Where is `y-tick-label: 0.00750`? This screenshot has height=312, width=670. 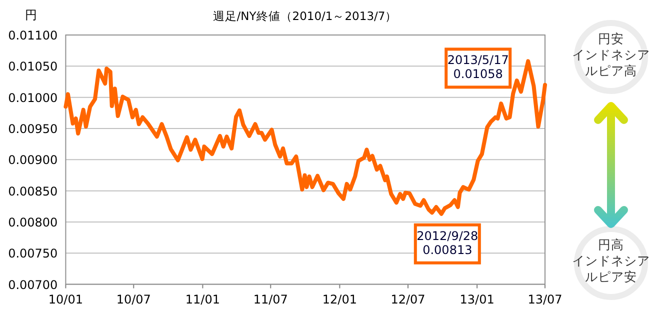
y-tick-label: 0.00750 is located at coordinates (33, 253).